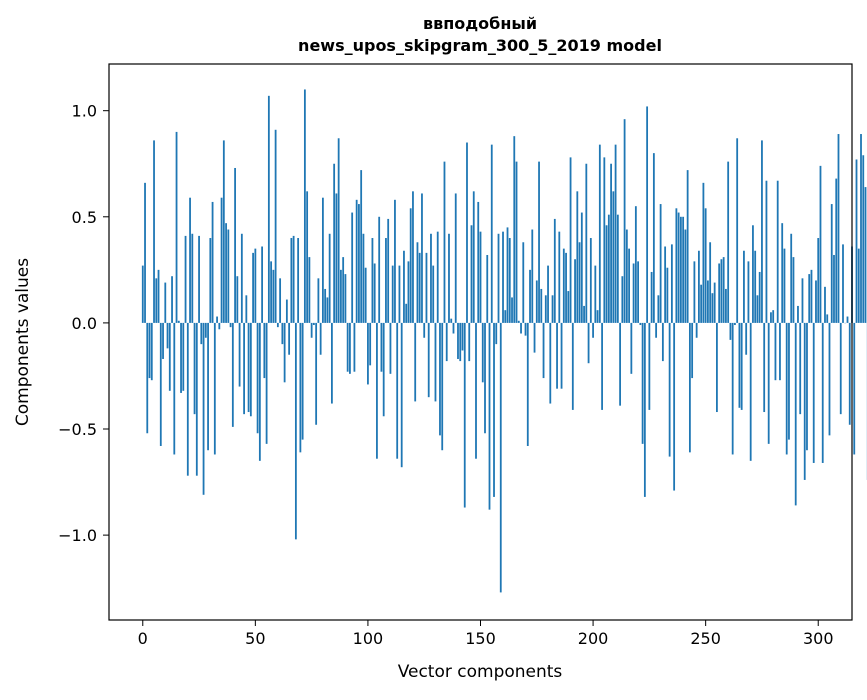 The width and height of the screenshot is (867, 700). I want to click on x-axis-label: Vector components, so click(480, 672).